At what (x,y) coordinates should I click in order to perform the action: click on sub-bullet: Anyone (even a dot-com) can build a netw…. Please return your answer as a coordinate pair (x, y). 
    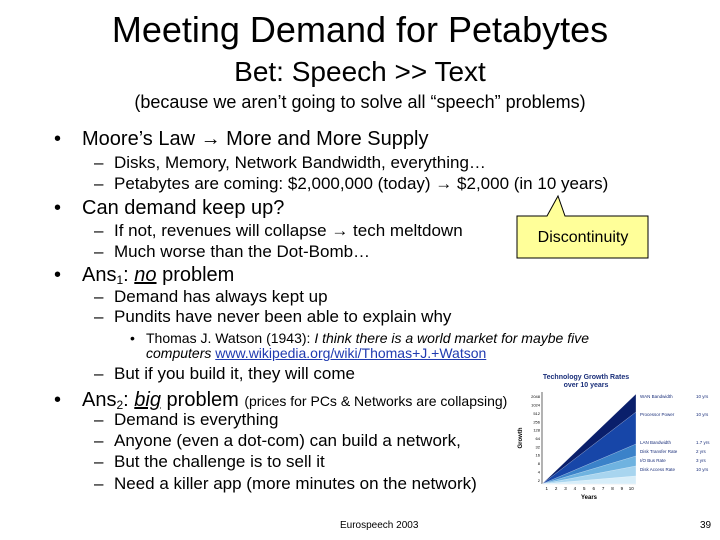
    Looking at the image, I should click on (287, 440).